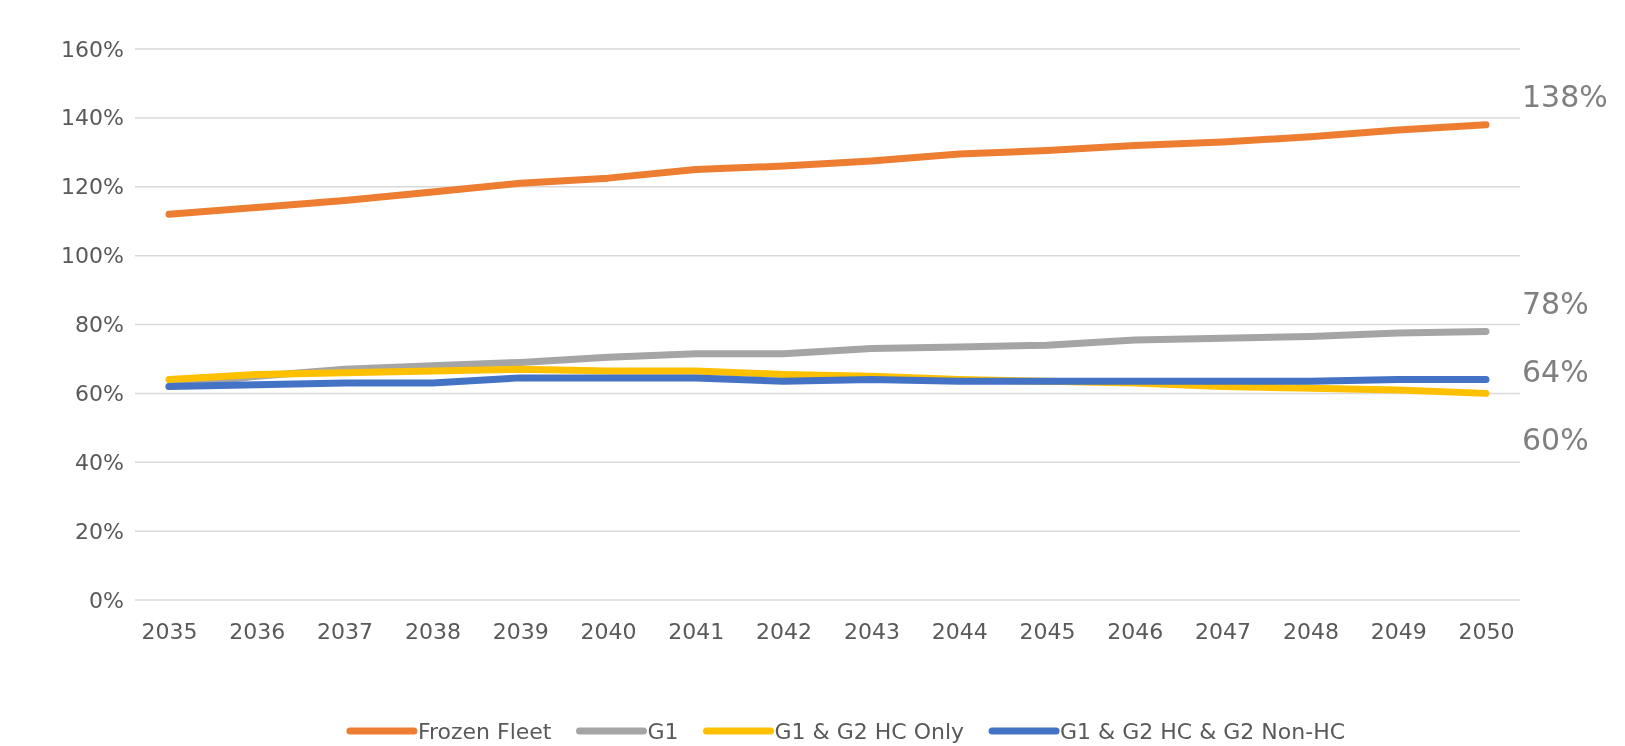 The height and width of the screenshot is (746, 1625). Describe the element at coordinates (92, 49) in the screenshot. I see `y-tick-label: 160%` at that location.